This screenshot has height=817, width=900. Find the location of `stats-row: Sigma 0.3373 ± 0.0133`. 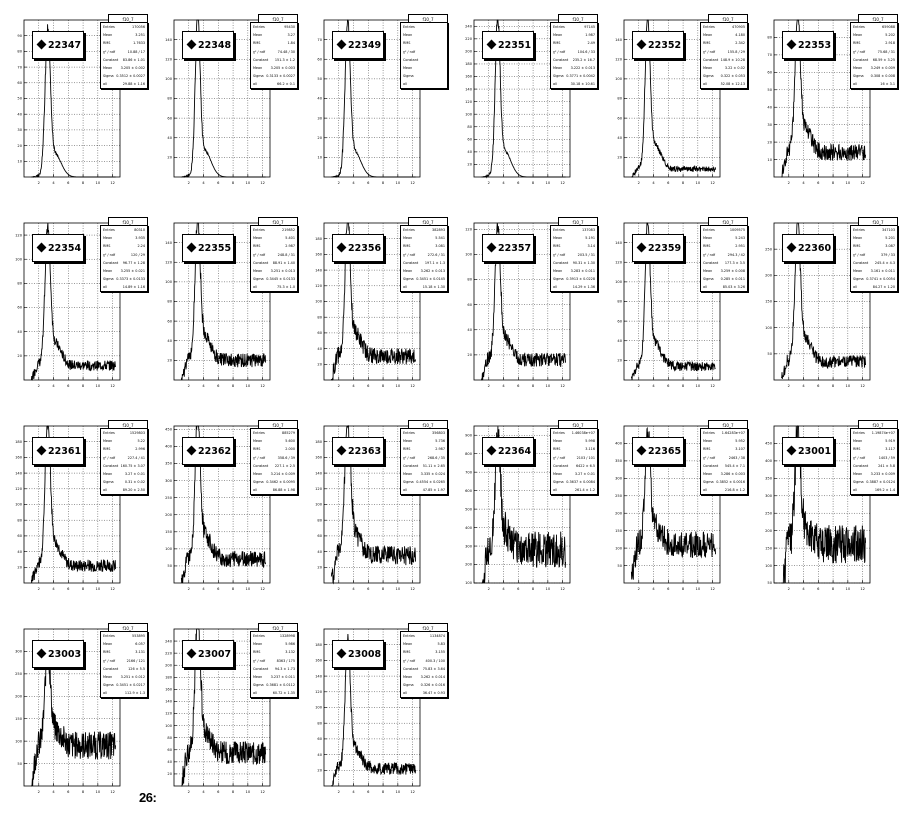

stats-row: Sigma 0.3373 ± 0.0133 is located at coordinates (124, 279).